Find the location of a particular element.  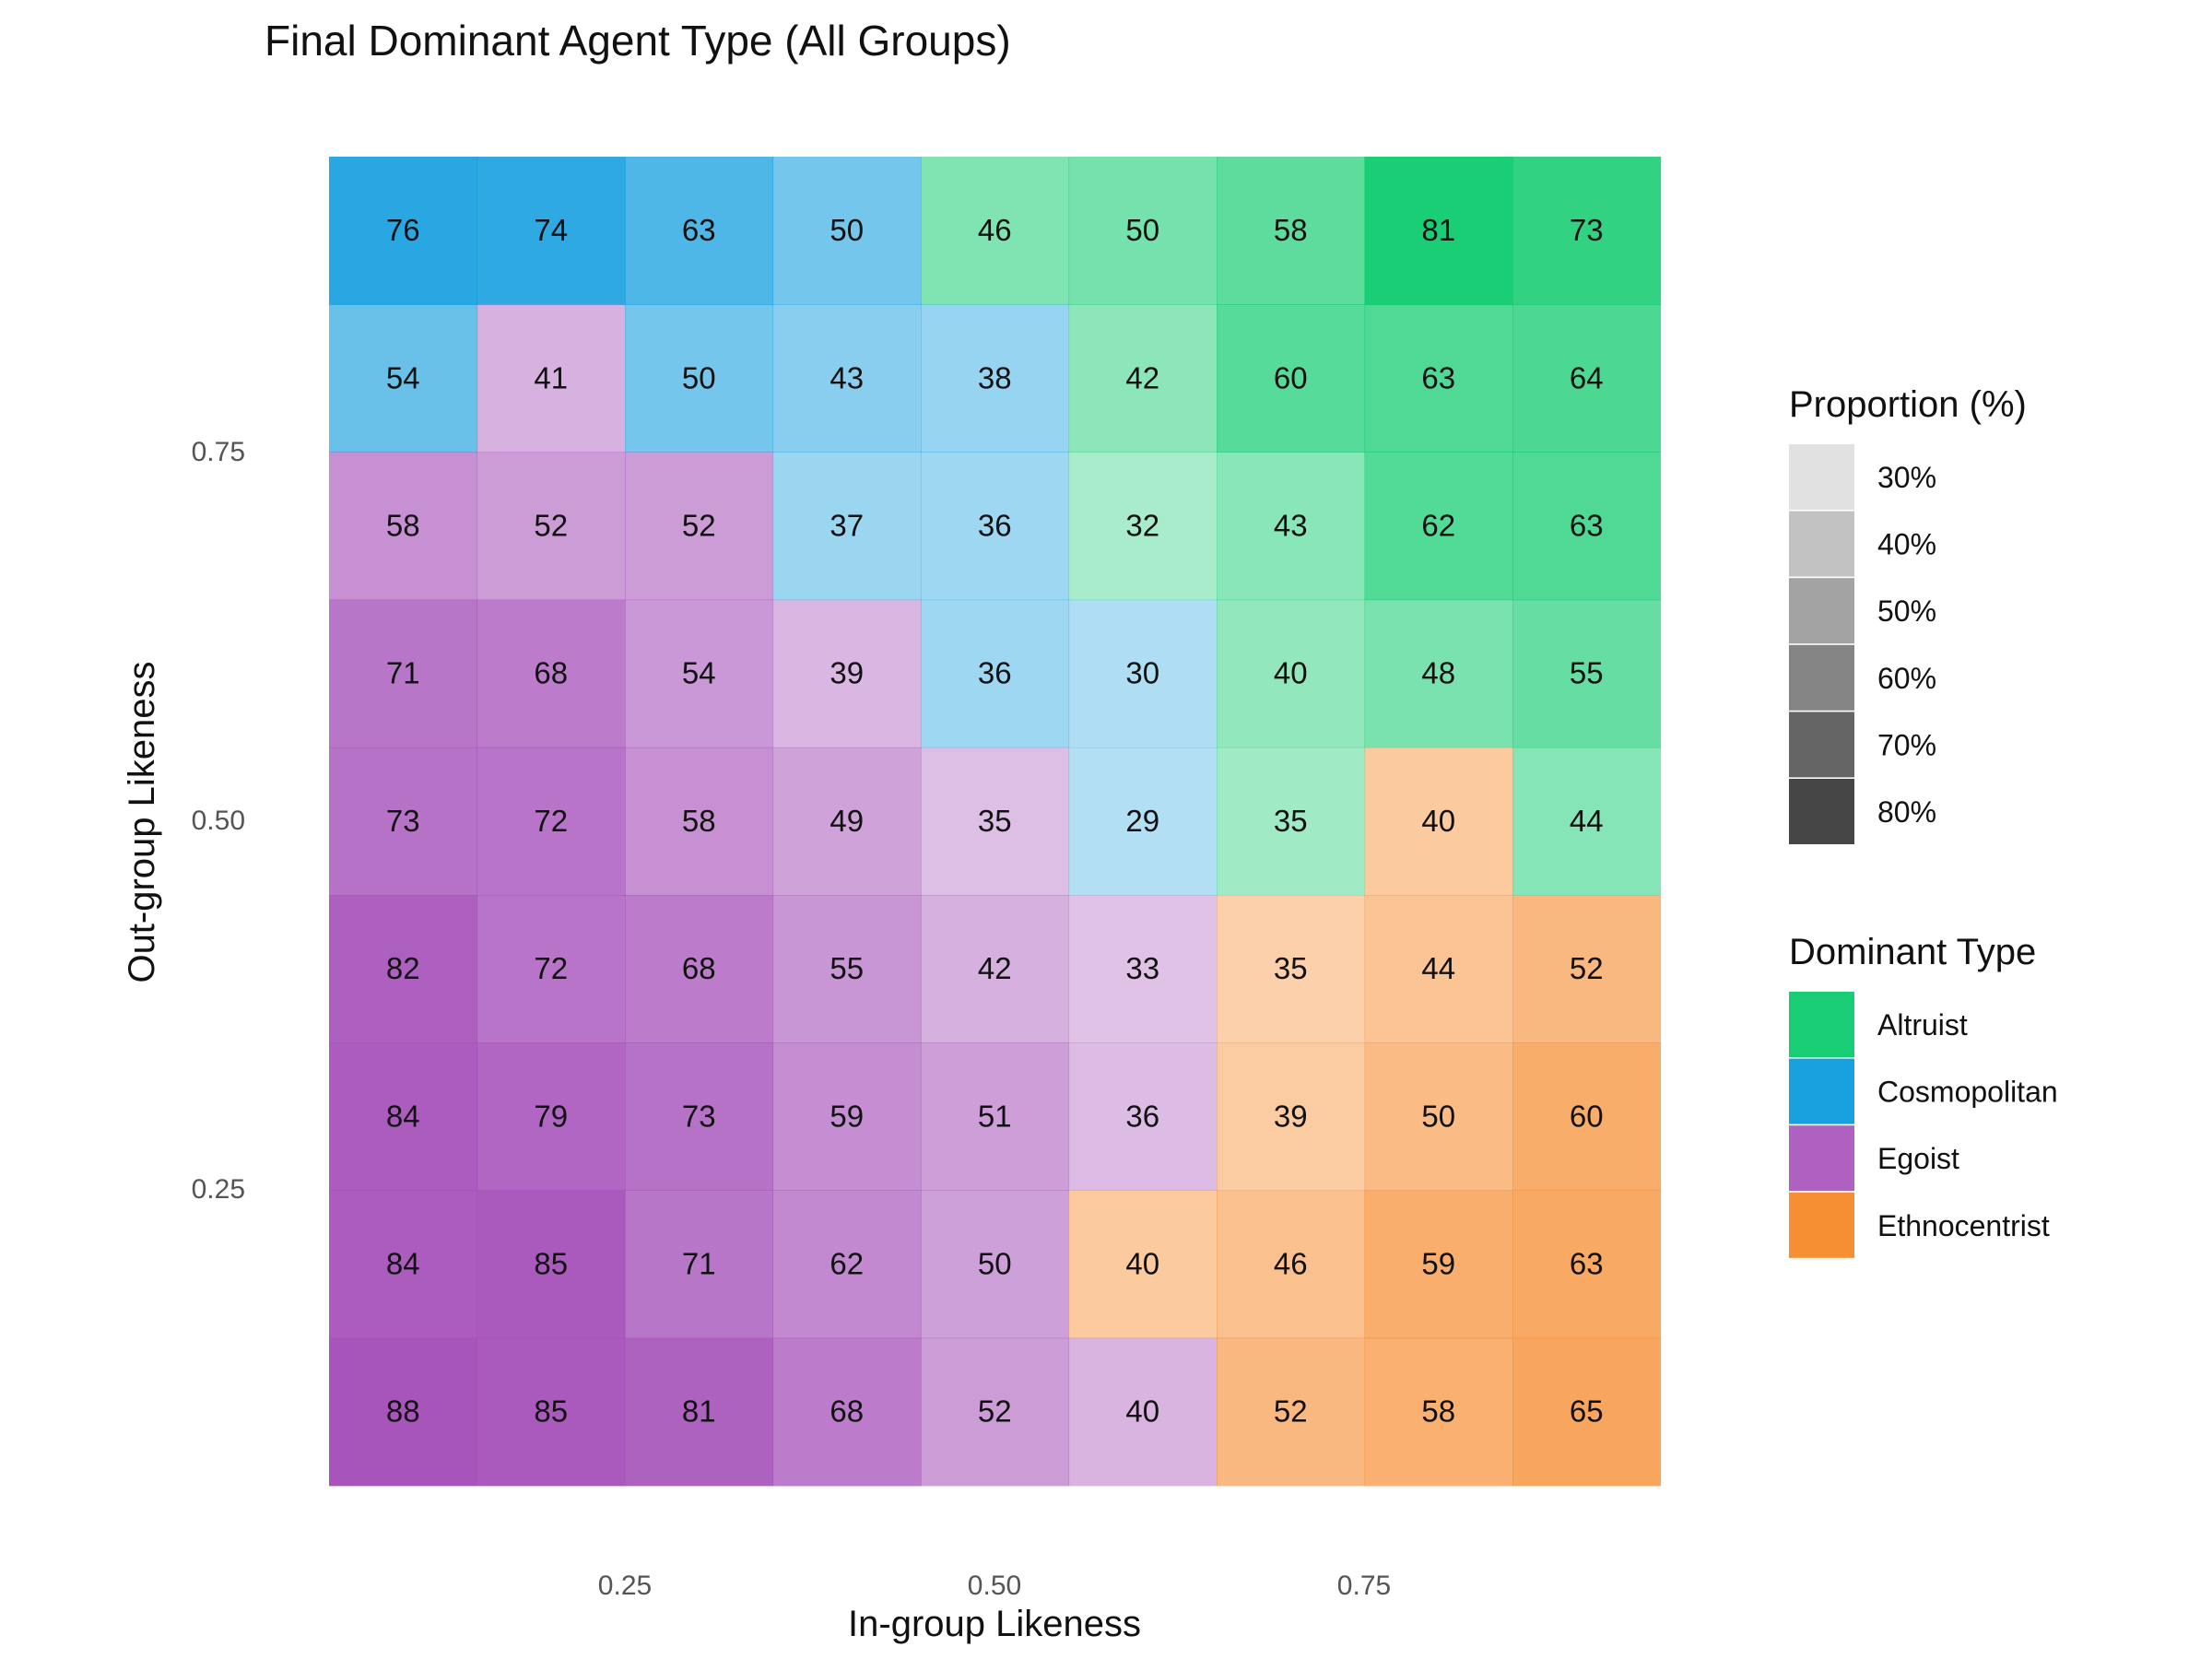

legend-type-label: Ethnocentrist is located at coordinates (1963, 1225).